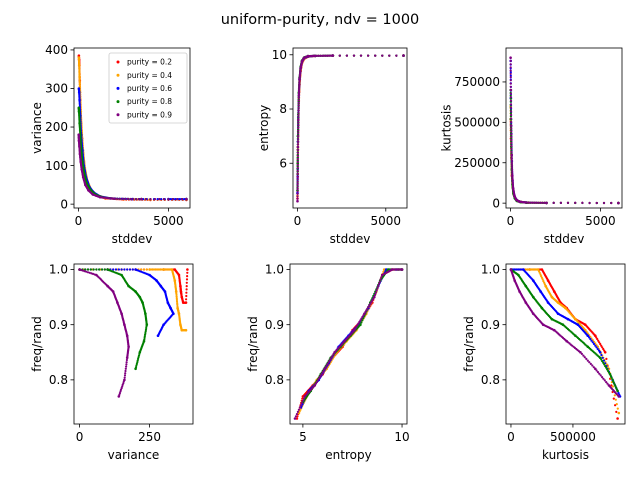 The width and height of the screenshot is (640, 480). I want to click on y-tick-label-p5-2: 1.0, so click(274, 270).